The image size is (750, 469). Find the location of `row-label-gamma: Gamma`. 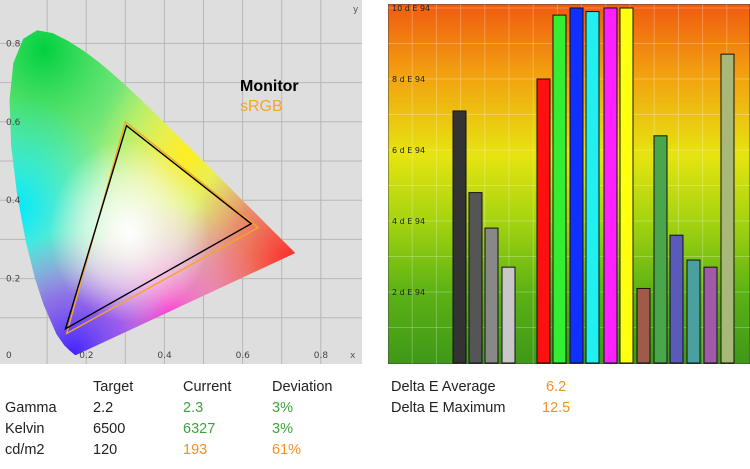

row-label-gamma: Gamma is located at coordinates (31, 408).